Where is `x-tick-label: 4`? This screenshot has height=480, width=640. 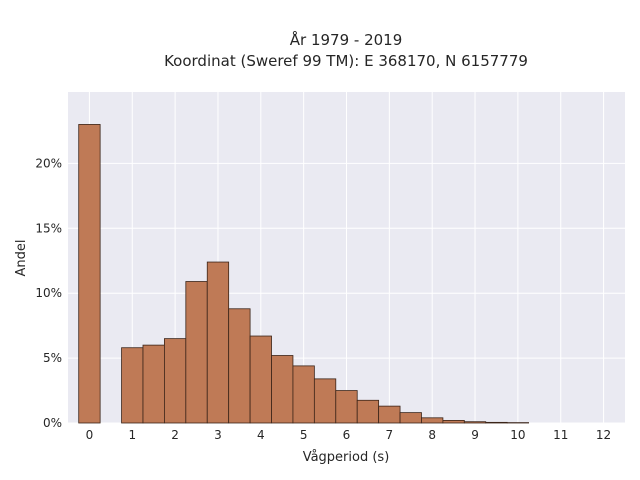
x-tick-label: 4 is located at coordinates (261, 435).